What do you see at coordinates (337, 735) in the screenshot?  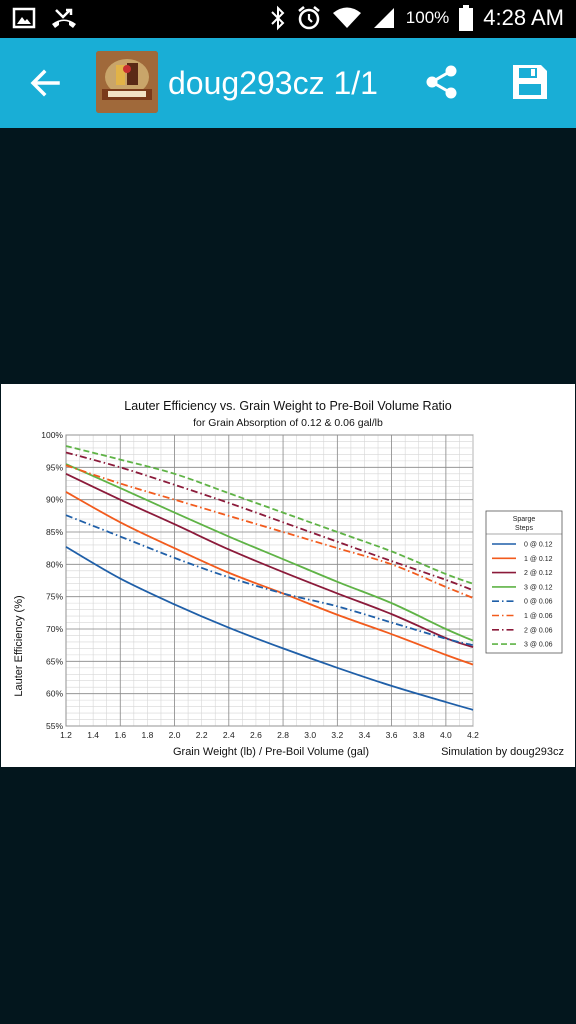 I see `x-tick-label: 3.2` at bounding box center [337, 735].